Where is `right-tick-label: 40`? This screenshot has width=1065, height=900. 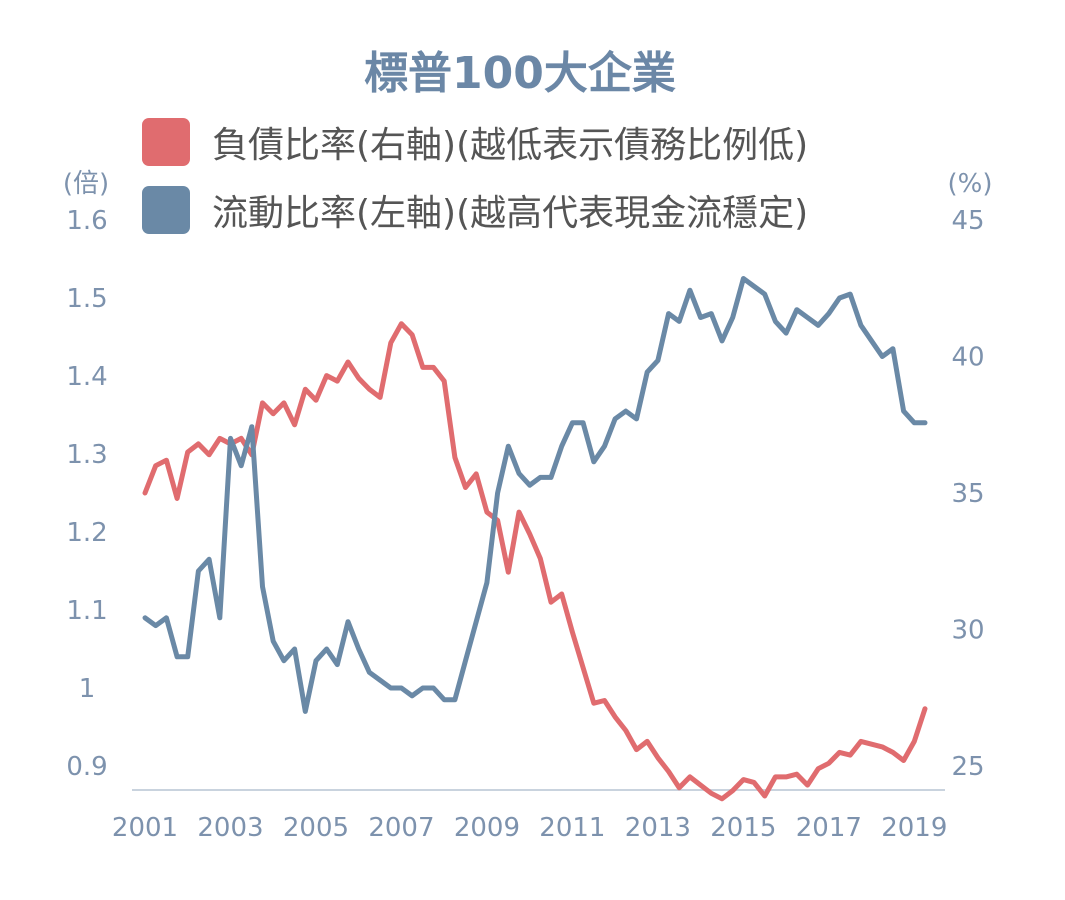 right-tick-label: 40 is located at coordinates (967, 358).